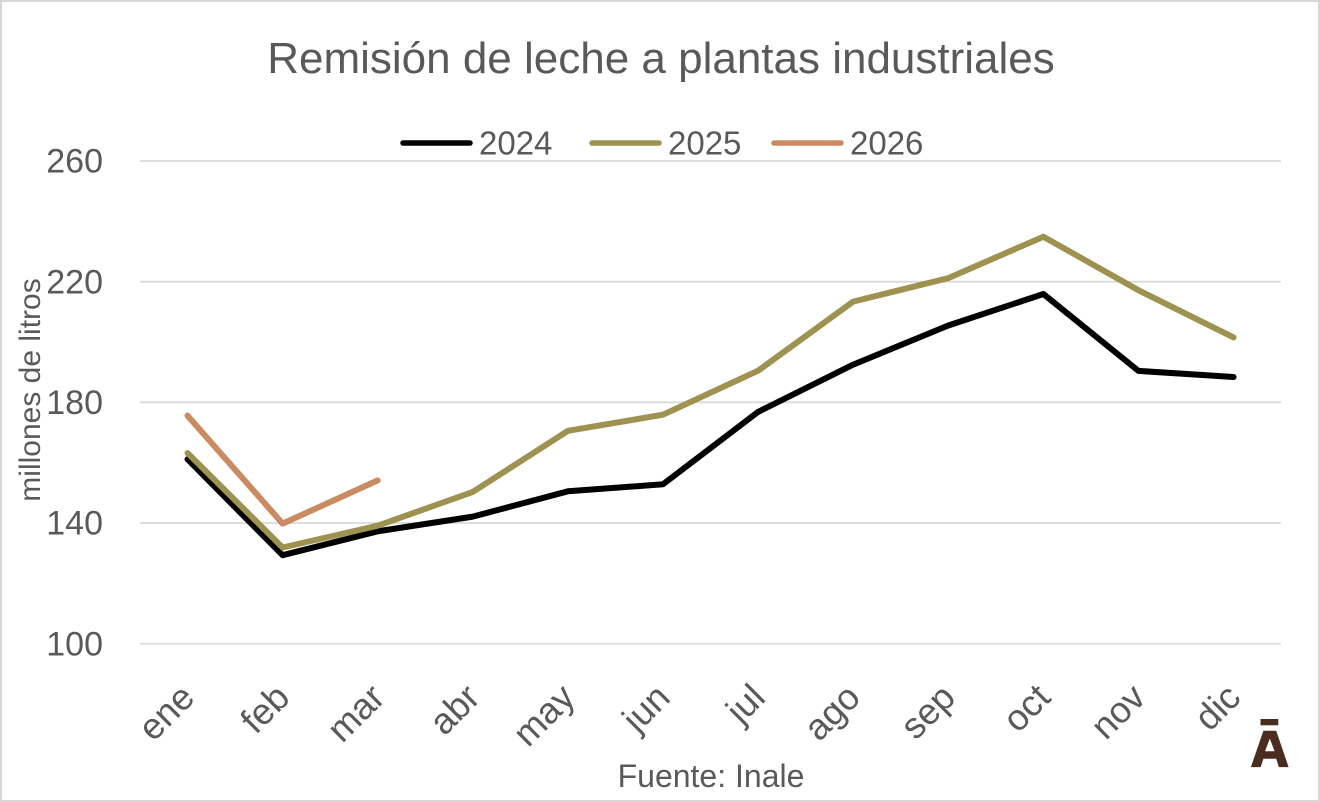 The width and height of the screenshot is (1320, 802). What do you see at coordinates (30, 389) in the screenshot?
I see `svg-text: millones de litros` at bounding box center [30, 389].